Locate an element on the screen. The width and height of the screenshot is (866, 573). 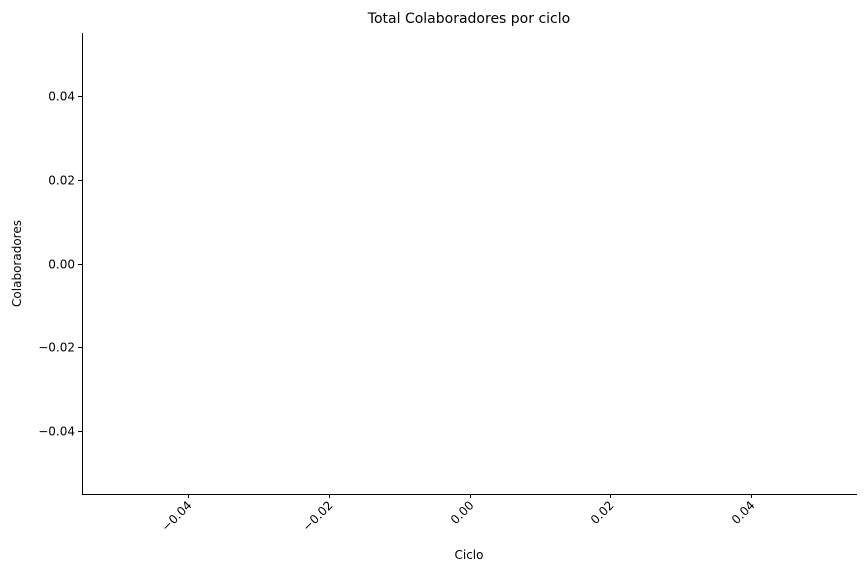
y-tick-label: 0.00 is located at coordinates (61, 265).